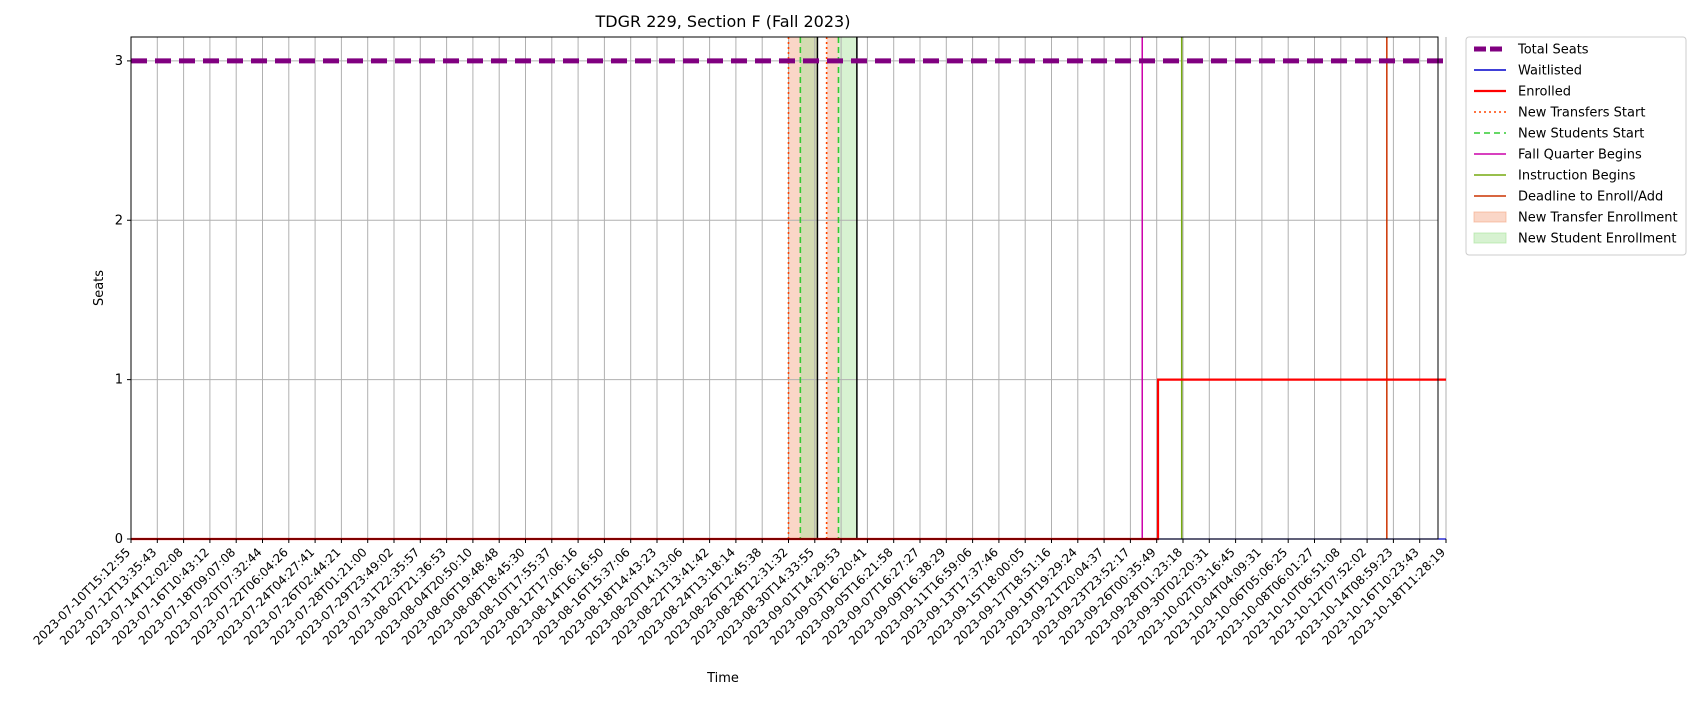  I want to click on x-axis-label: Time, so click(722, 678).